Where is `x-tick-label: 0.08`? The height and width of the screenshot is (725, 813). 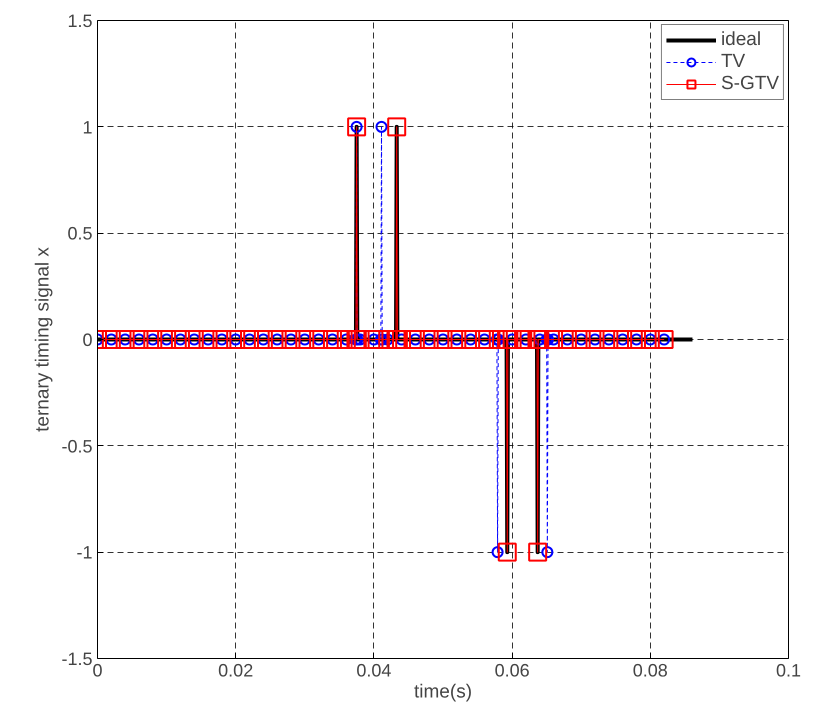 x-tick-label: 0.08 is located at coordinates (650, 670).